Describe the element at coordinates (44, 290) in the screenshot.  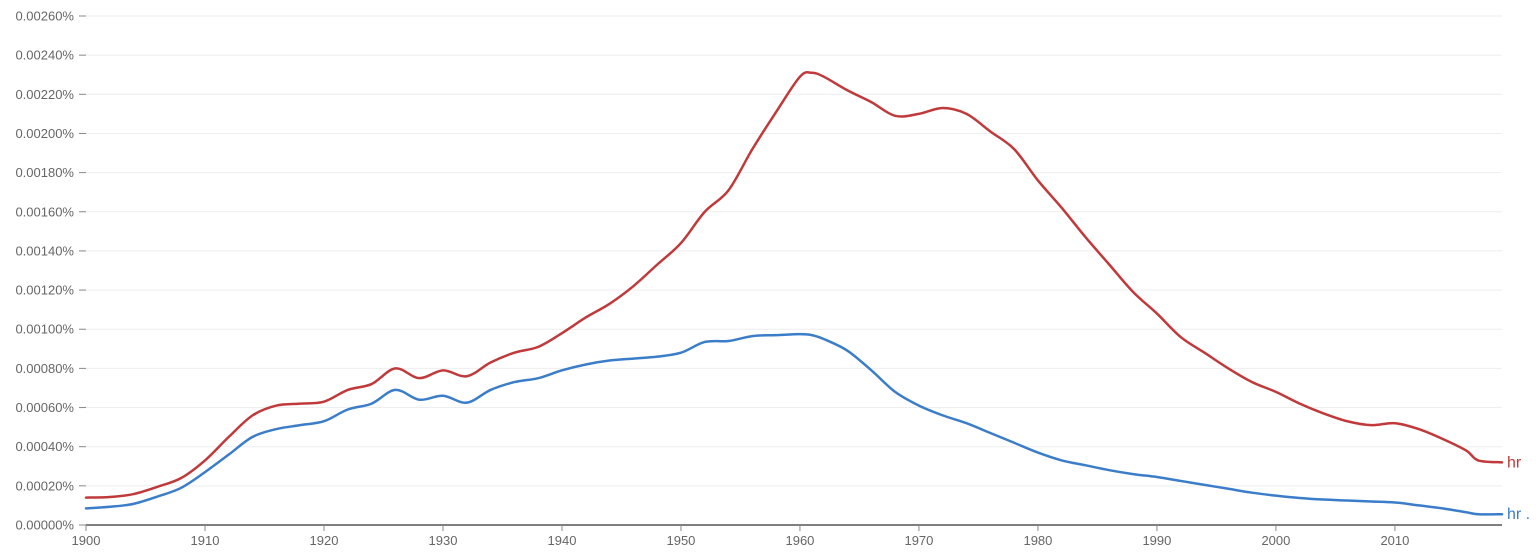
I see `y-tick-label: 0.00120%` at that location.